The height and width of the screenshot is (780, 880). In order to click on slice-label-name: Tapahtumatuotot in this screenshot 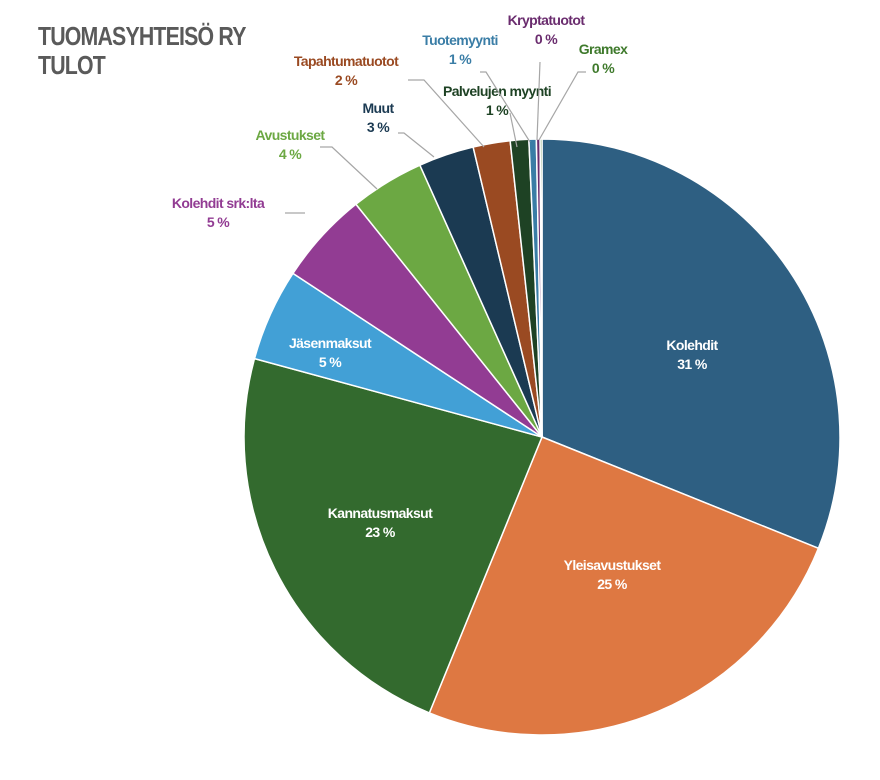, I will do `click(346, 61)`.